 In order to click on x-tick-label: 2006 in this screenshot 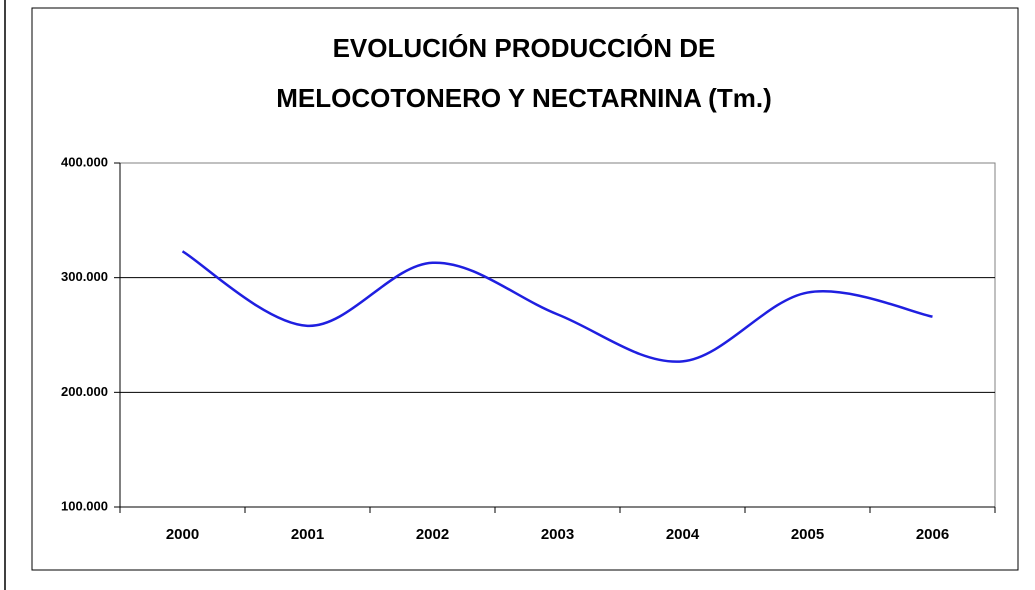, I will do `click(932, 534)`.